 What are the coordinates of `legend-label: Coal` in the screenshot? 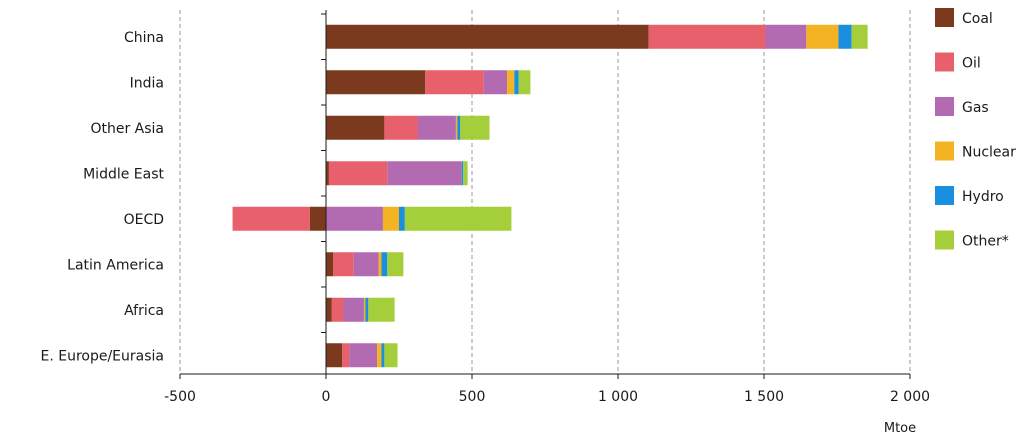 It's located at (977, 19).